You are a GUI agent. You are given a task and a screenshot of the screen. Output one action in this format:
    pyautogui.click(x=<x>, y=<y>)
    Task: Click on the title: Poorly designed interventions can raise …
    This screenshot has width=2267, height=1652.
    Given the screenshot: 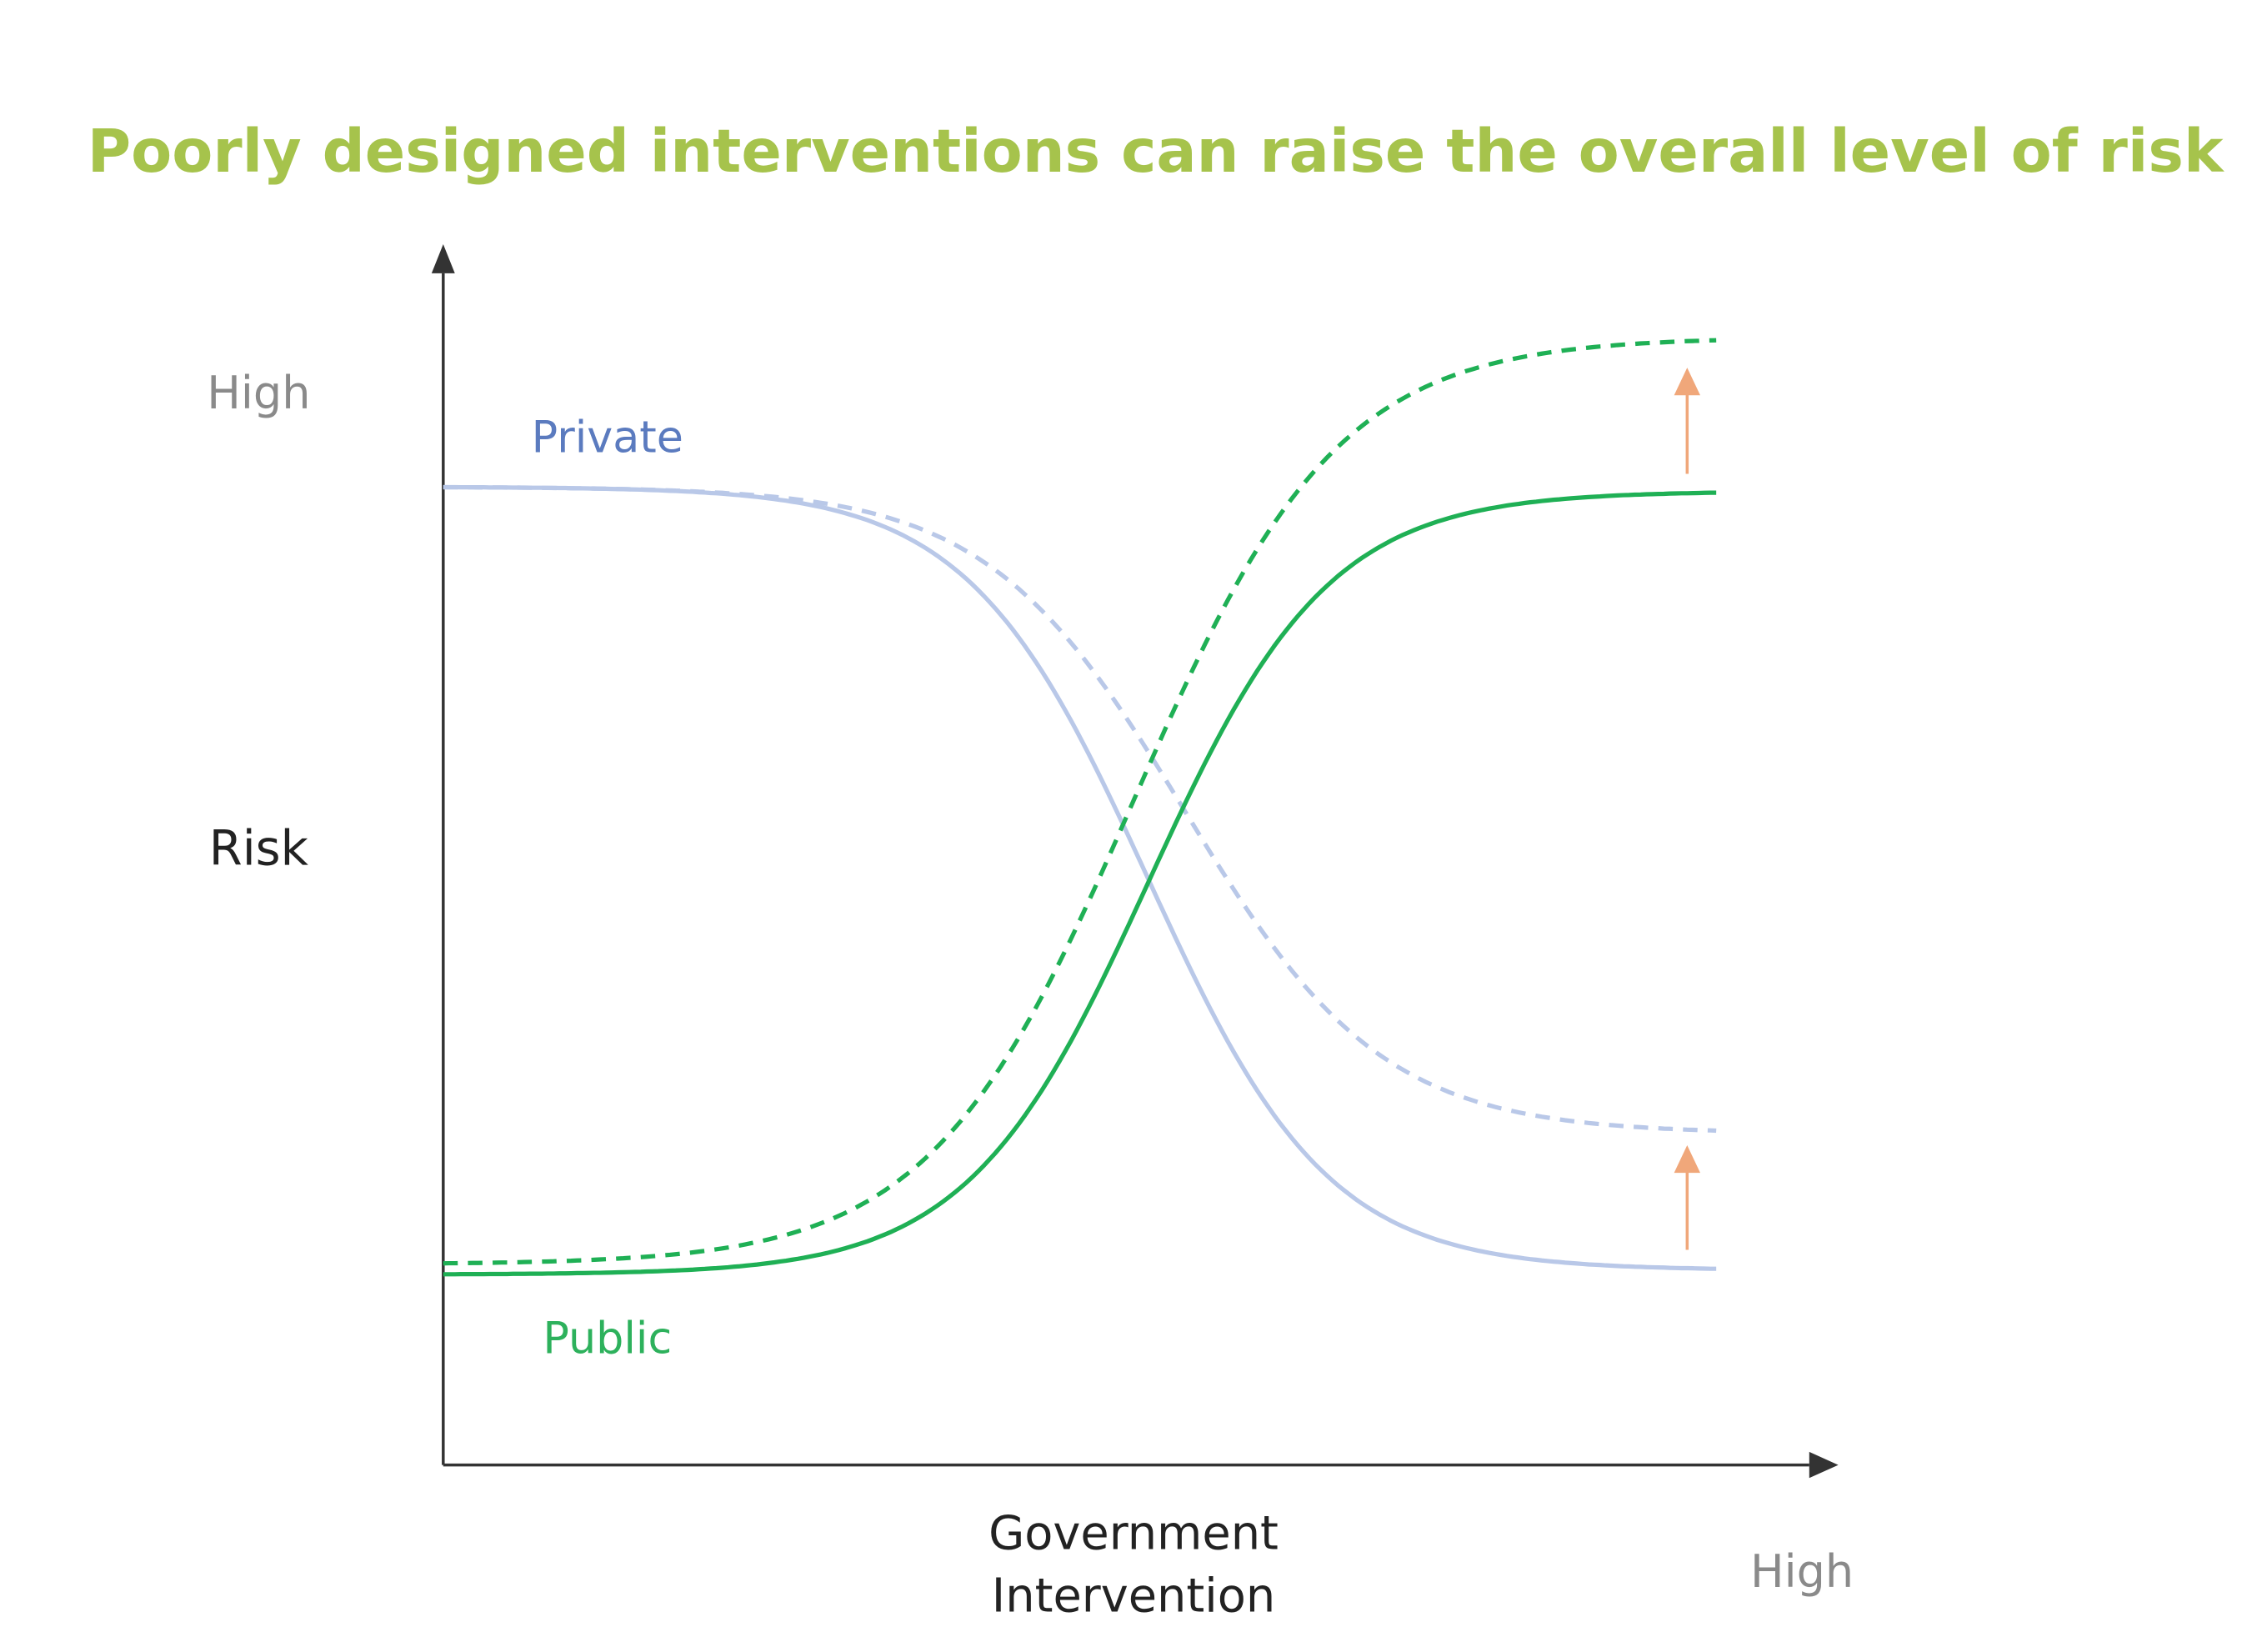 What is the action you would take?
    pyautogui.click(x=1156, y=151)
    